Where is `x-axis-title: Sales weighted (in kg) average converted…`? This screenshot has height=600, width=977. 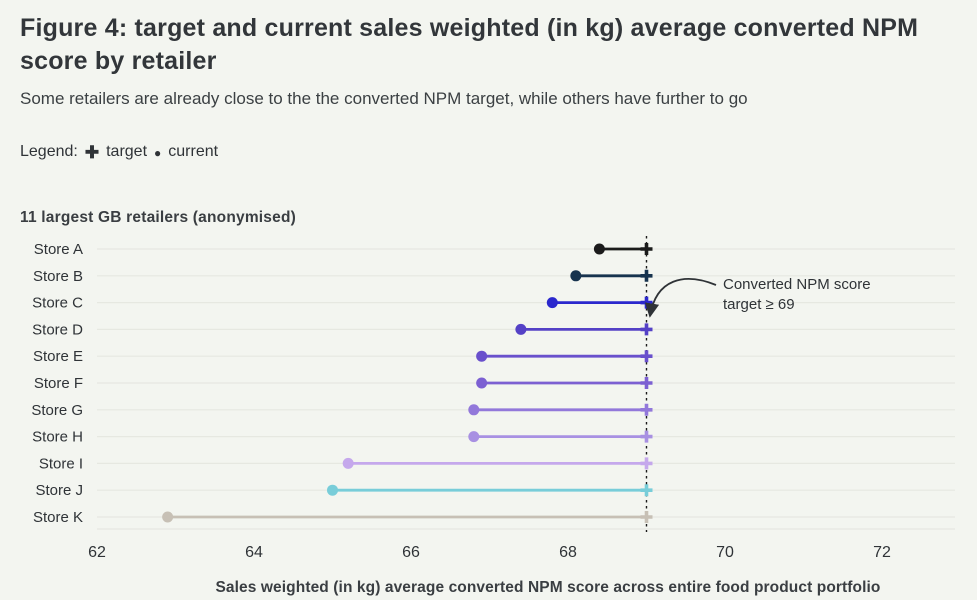 x-axis-title: Sales weighted (in kg) average converted… is located at coordinates (547, 587).